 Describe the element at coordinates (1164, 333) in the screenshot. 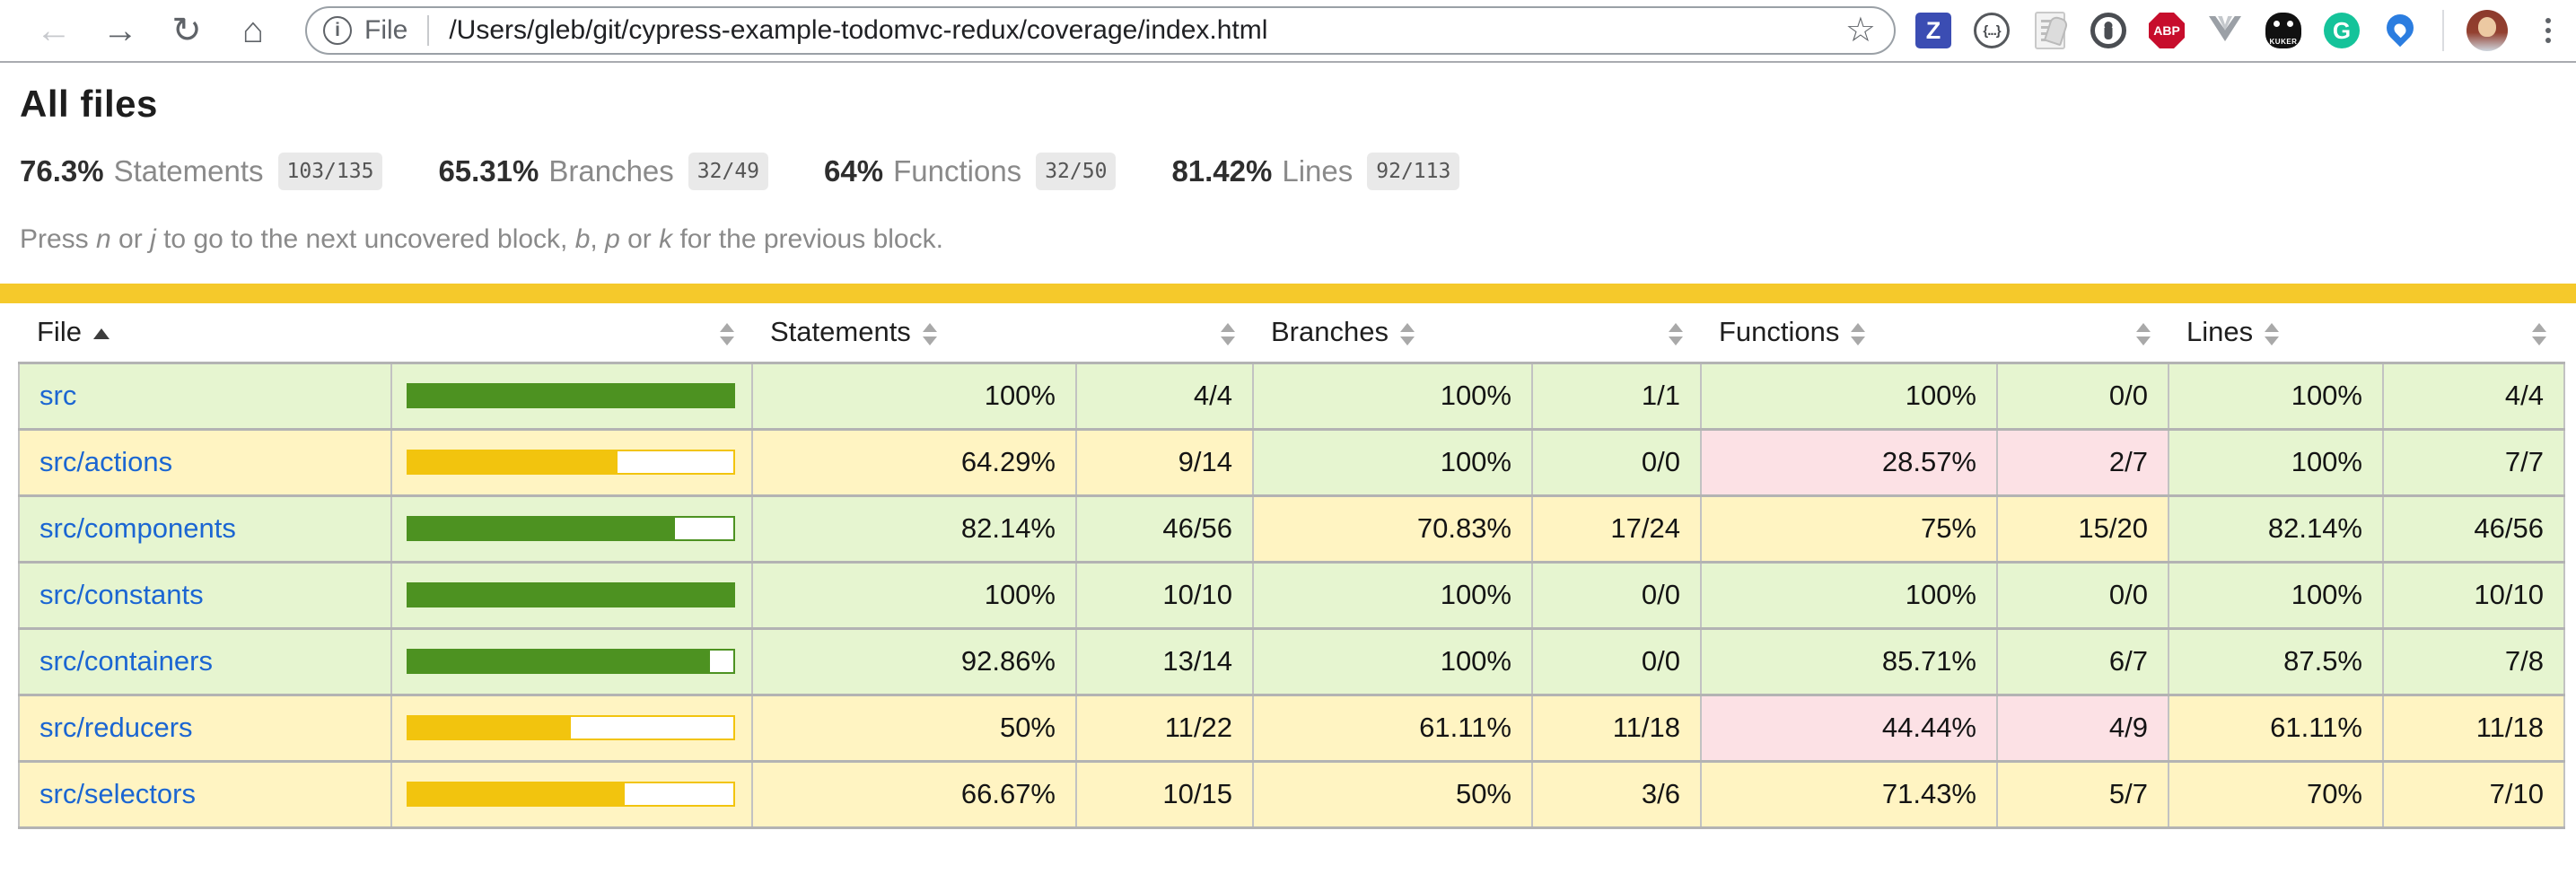

I see `column-header-statements-fraction` at that location.